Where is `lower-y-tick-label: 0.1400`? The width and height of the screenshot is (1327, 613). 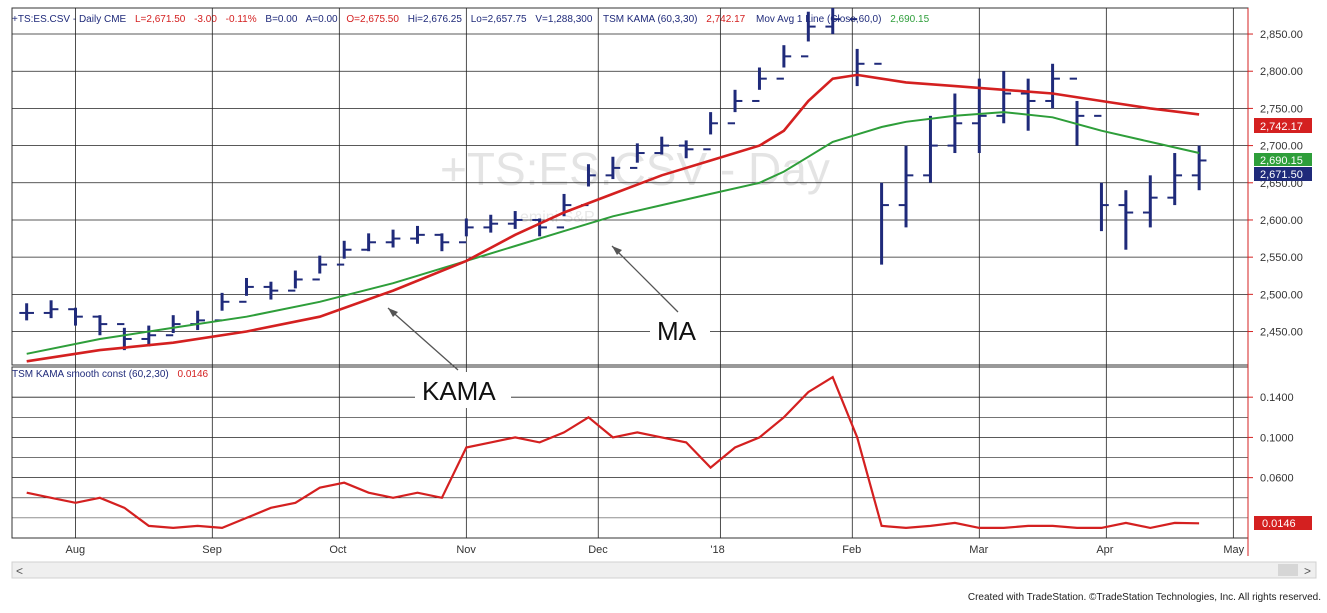
lower-y-tick-label: 0.1400 is located at coordinates (1277, 398).